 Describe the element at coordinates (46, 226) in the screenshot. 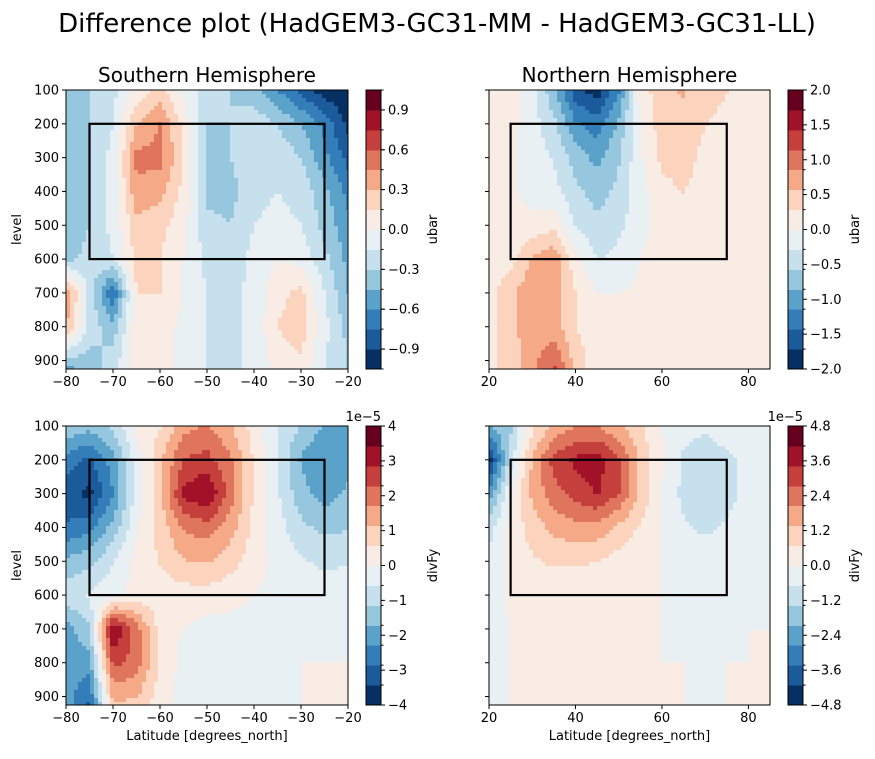

I see `y-tick-label: 500` at that location.